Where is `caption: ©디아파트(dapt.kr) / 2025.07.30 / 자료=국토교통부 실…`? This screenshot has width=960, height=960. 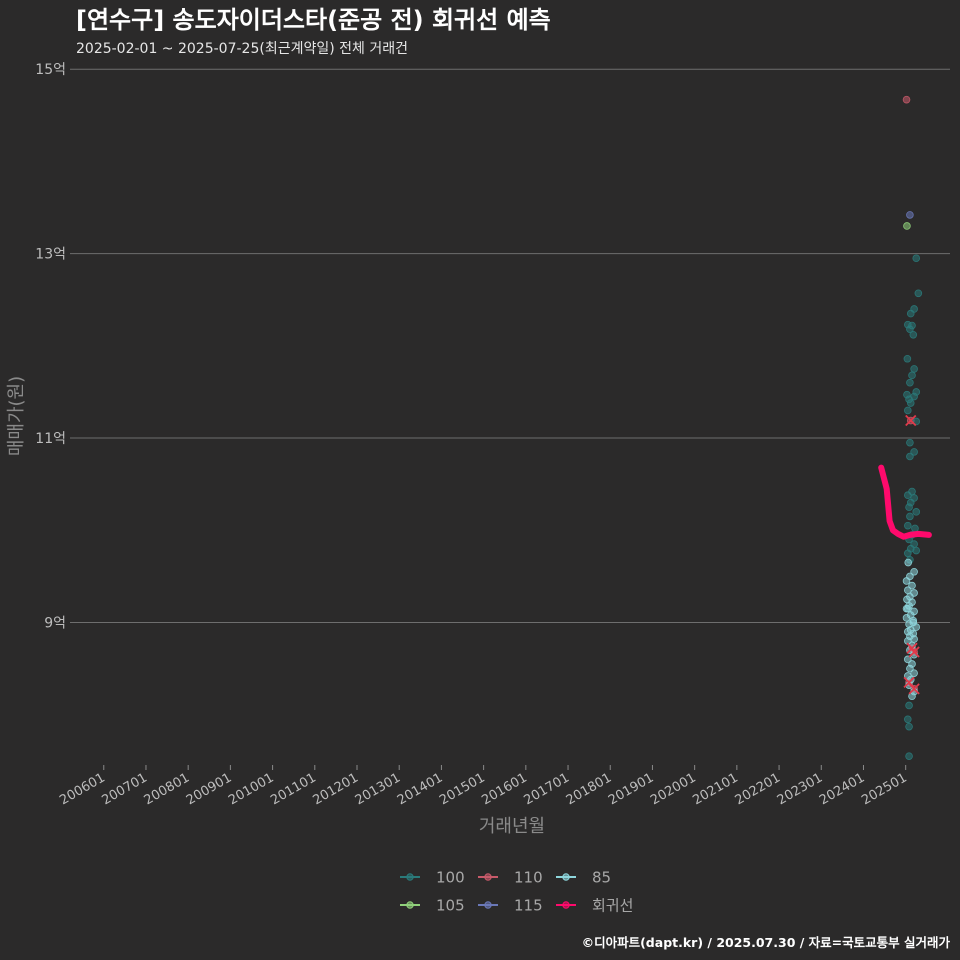
caption: ©디아파트(dapt.kr) / 2025.07.30 / 자료=국토교통부 실… is located at coordinates (766, 942).